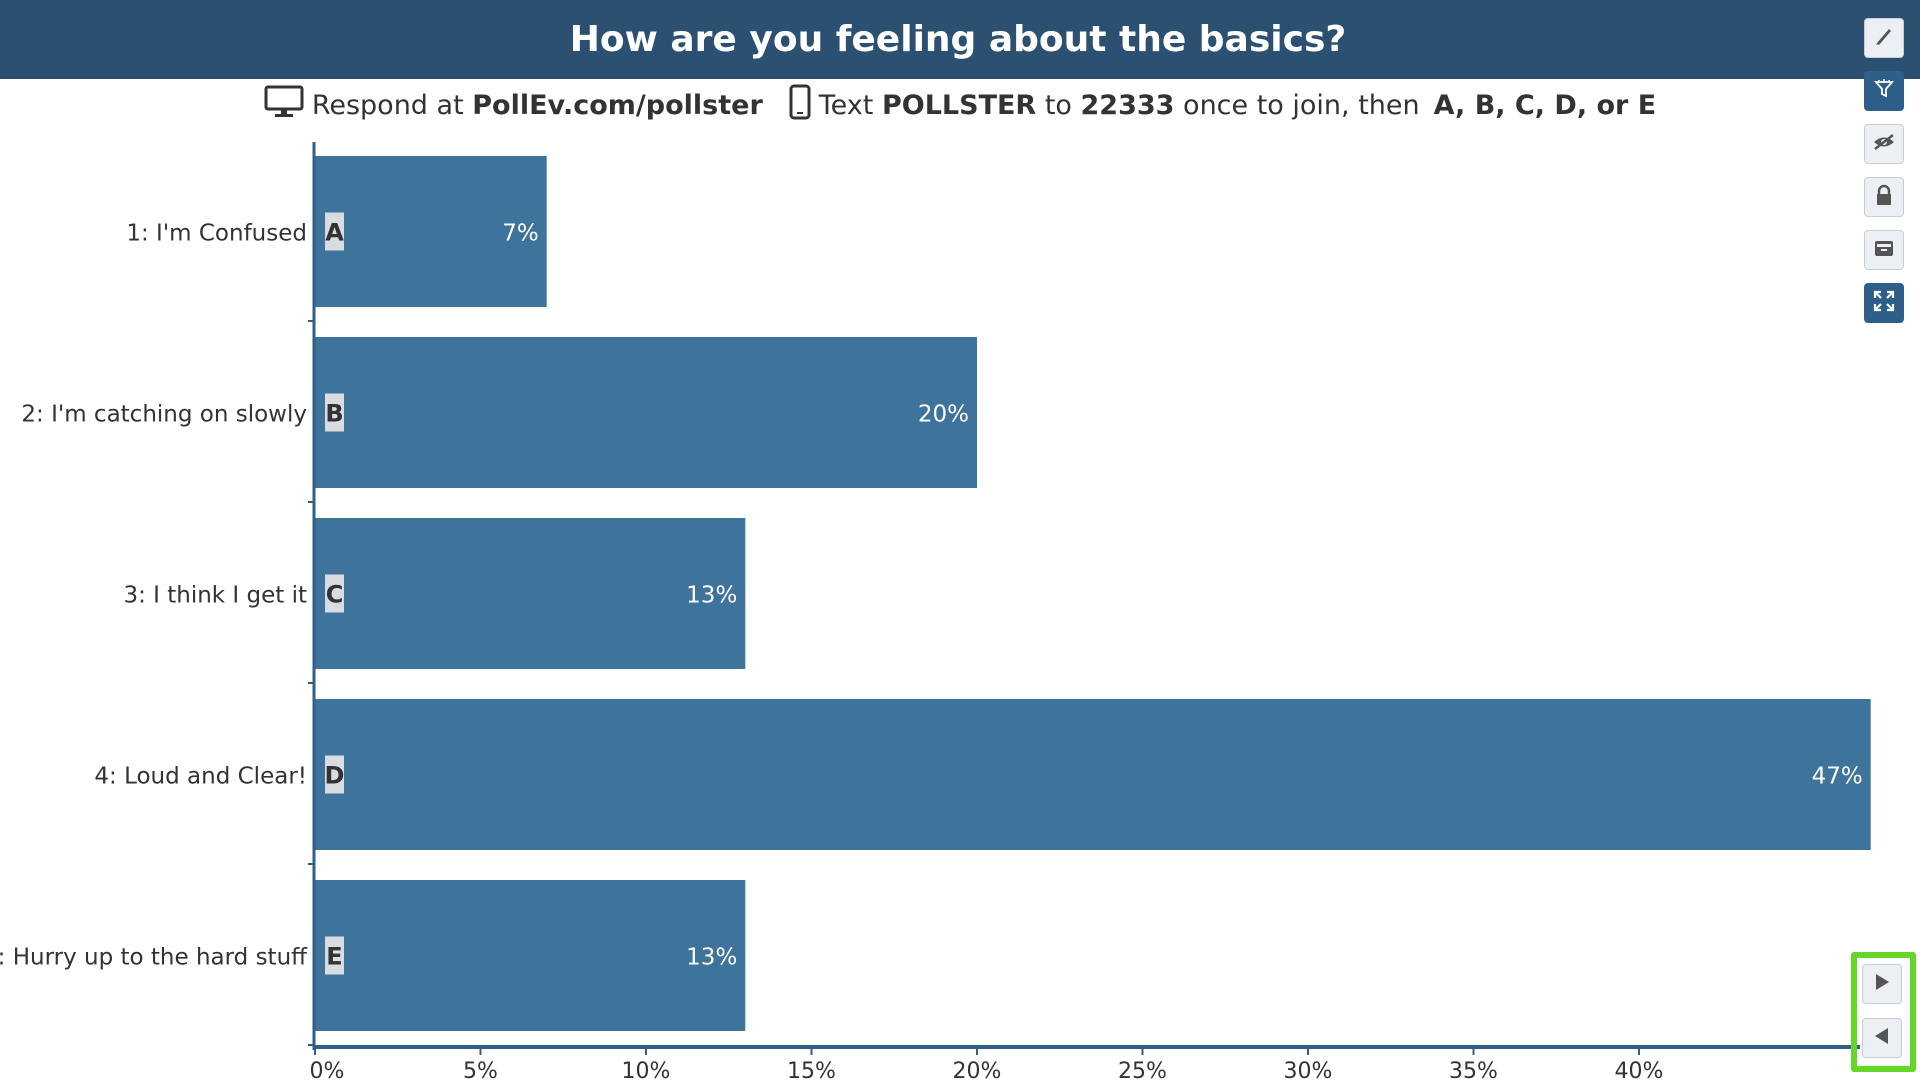 The width and height of the screenshot is (1920, 1080). I want to click on category-label: 5: Hurry up to the hard stuff, so click(154, 958).